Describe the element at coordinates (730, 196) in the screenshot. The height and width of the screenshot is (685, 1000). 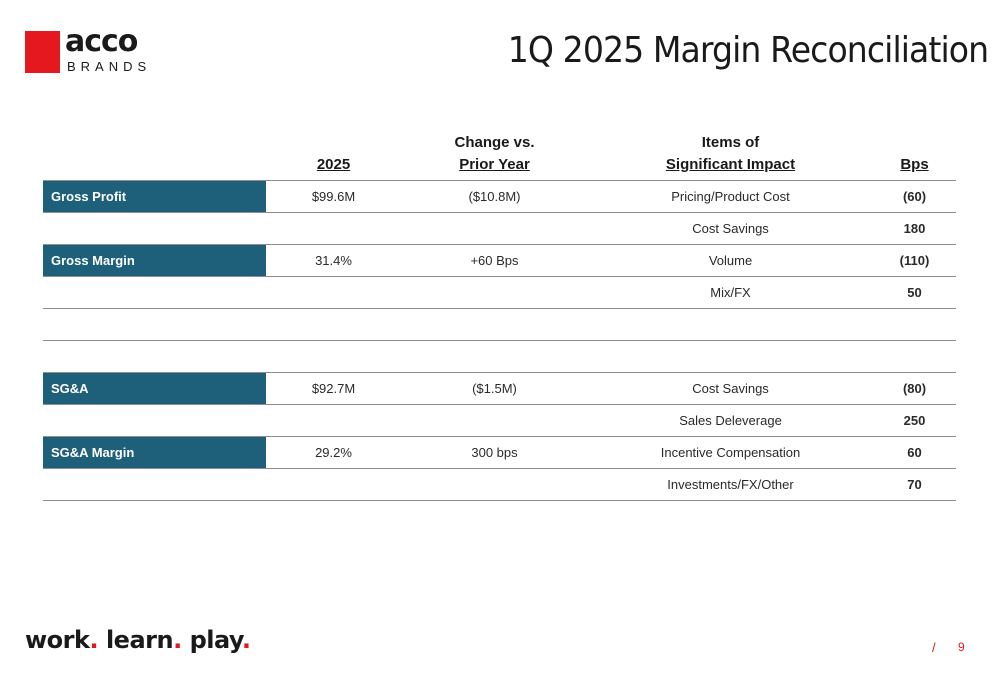
I see `cell-item: Pricing/Product Cost` at that location.